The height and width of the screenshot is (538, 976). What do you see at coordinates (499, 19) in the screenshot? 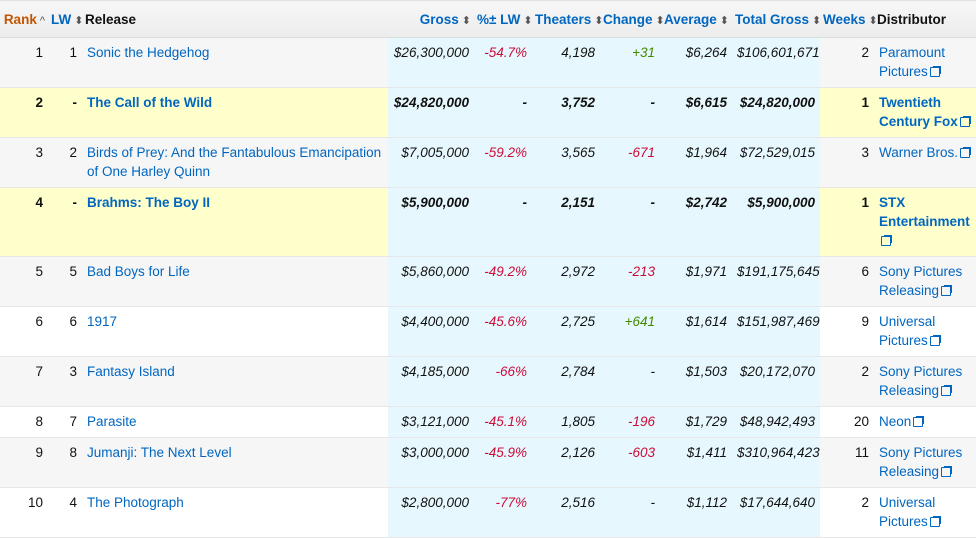
I see `column-header-label: %± LW` at bounding box center [499, 19].